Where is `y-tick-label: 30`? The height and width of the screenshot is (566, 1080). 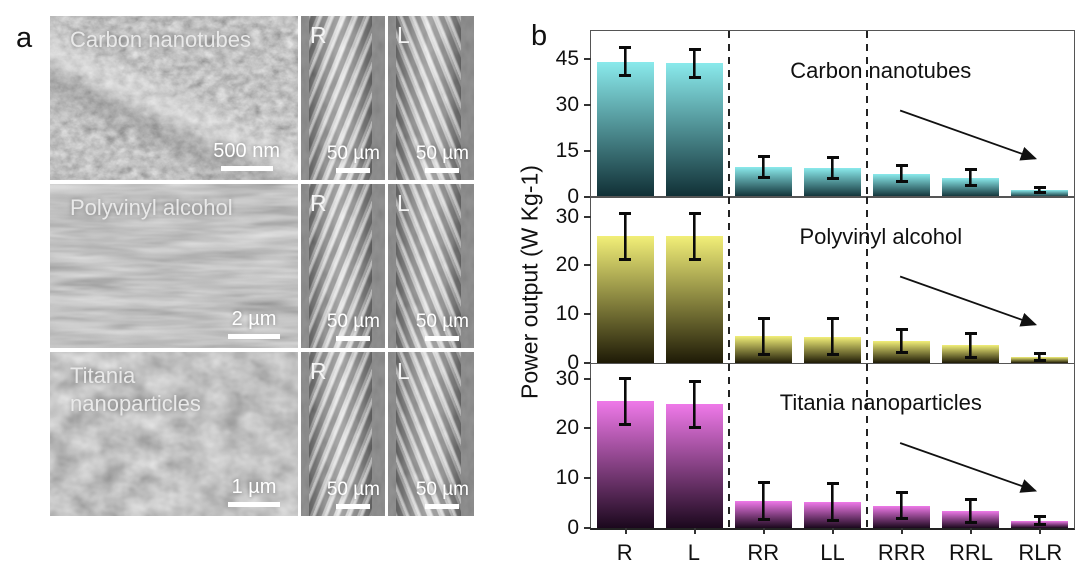
y-tick-label: 30 is located at coordinates (567, 216).